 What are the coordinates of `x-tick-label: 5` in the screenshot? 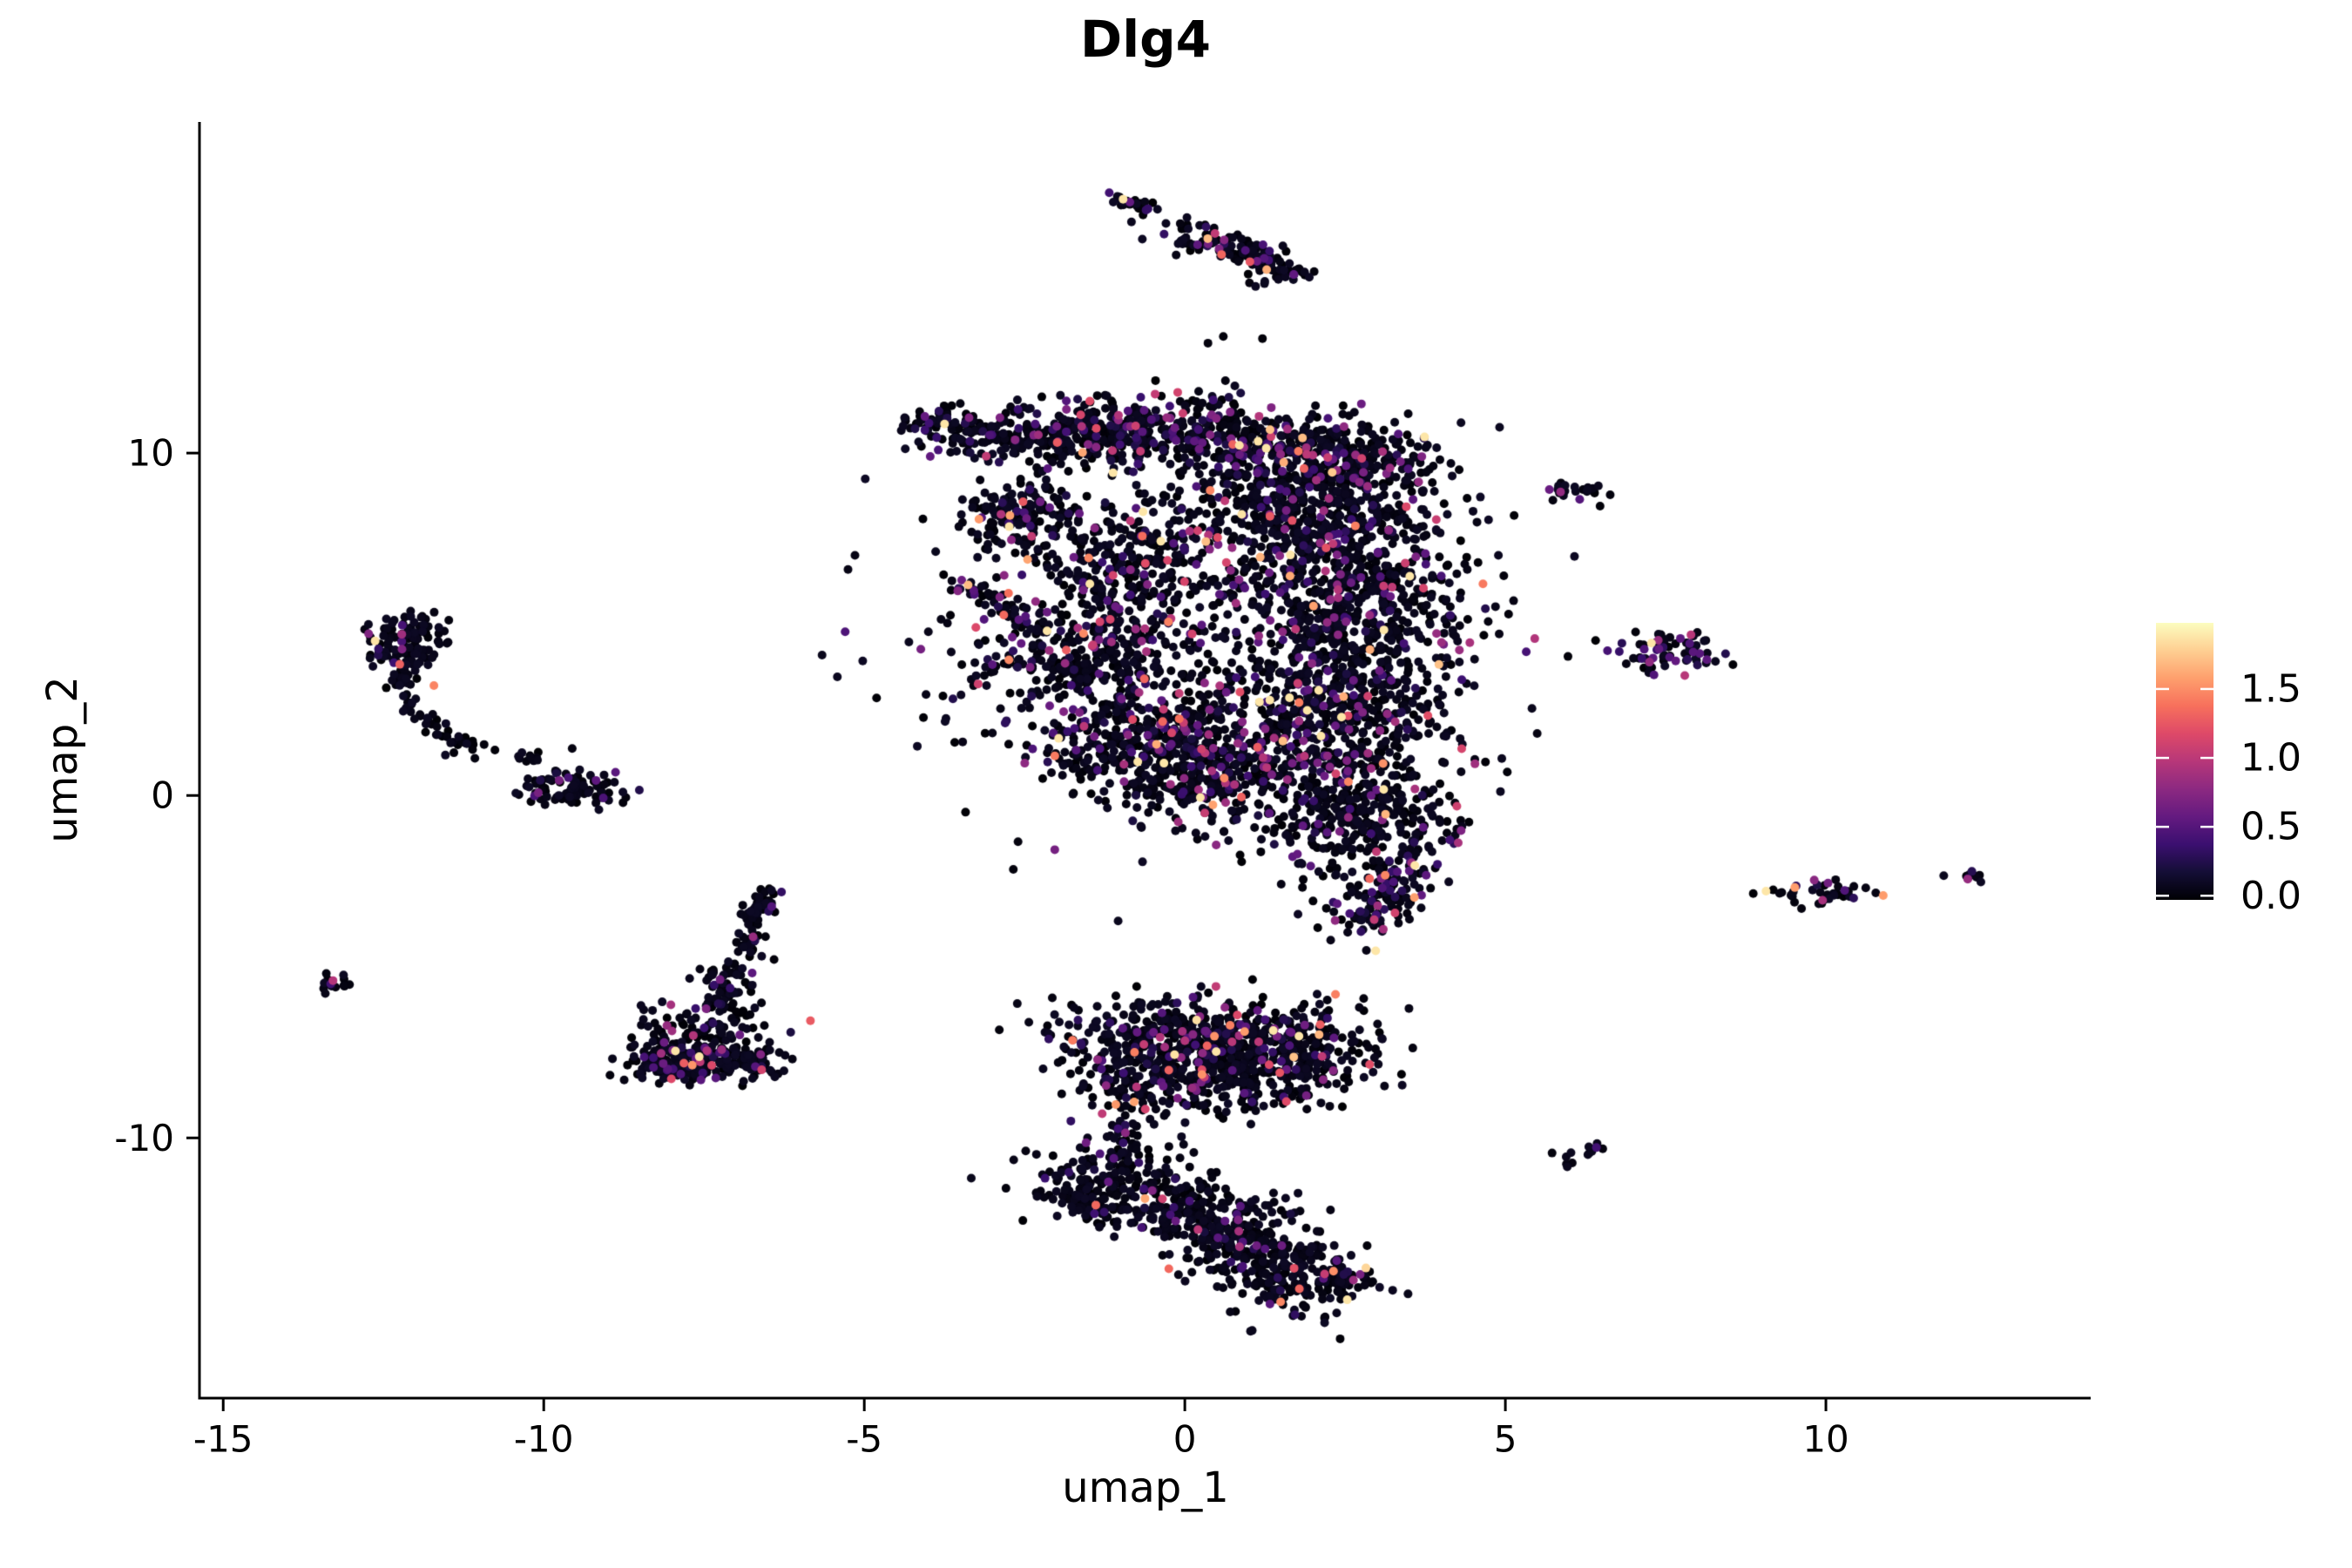 It's located at (1506, 1439).